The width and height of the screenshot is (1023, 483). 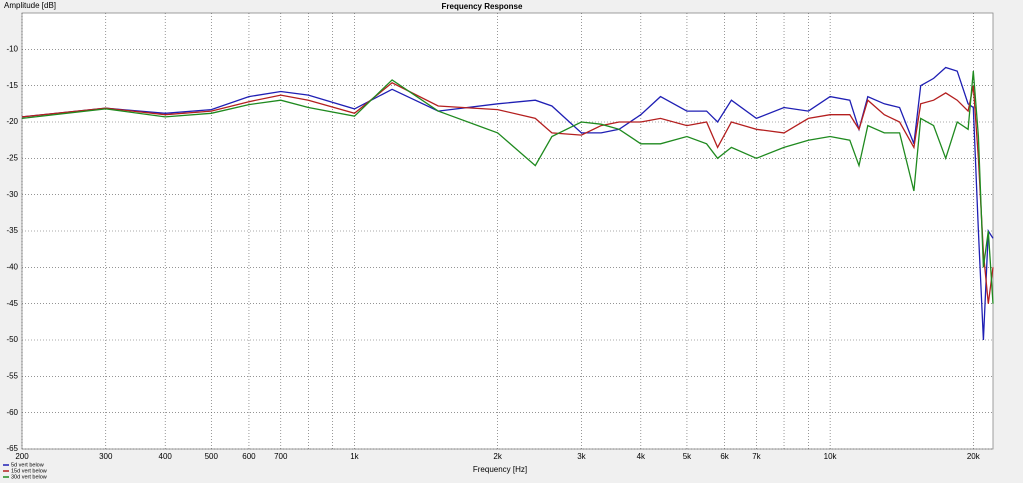 I want to click on y-tick-label: -15, so click(x=12, y=85).